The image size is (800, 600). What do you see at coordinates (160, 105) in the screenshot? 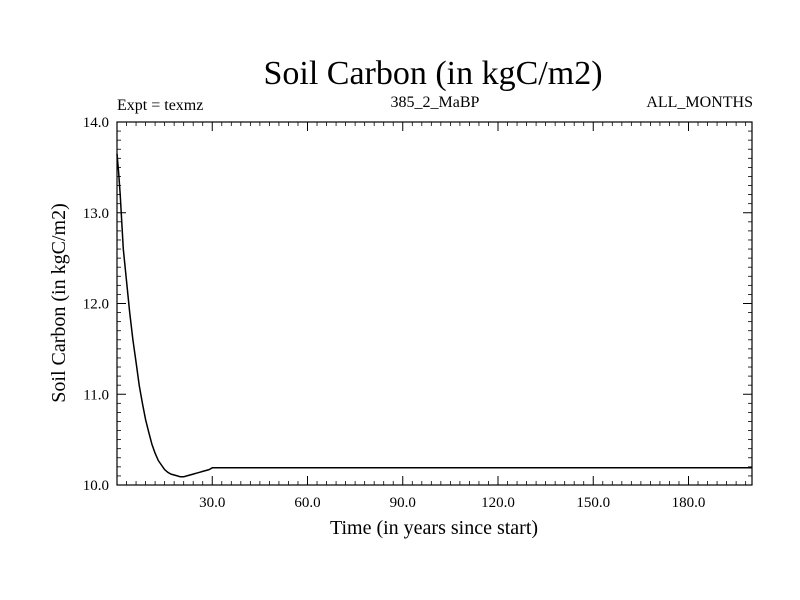
I see `expt-label: Expt = texmz` at bounding box center [160, 105].